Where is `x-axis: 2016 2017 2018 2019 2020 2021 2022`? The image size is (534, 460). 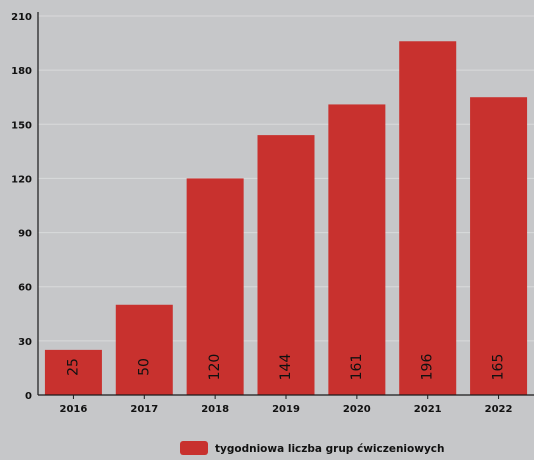
x-axis: 2016 2017 2018 2019 2020 2021 2022 is located at coordinates (286, 404).